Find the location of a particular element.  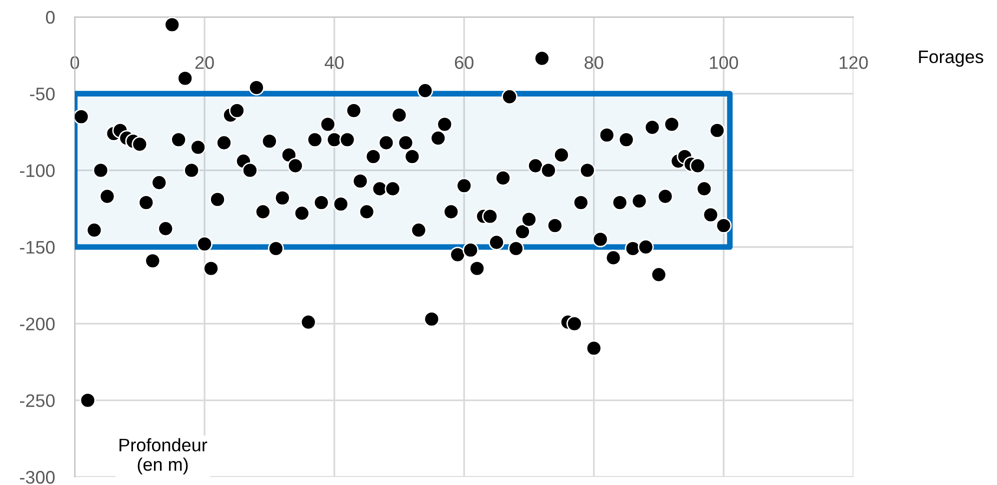

x-tick-label: 80 is located at coordinates (594, 62).